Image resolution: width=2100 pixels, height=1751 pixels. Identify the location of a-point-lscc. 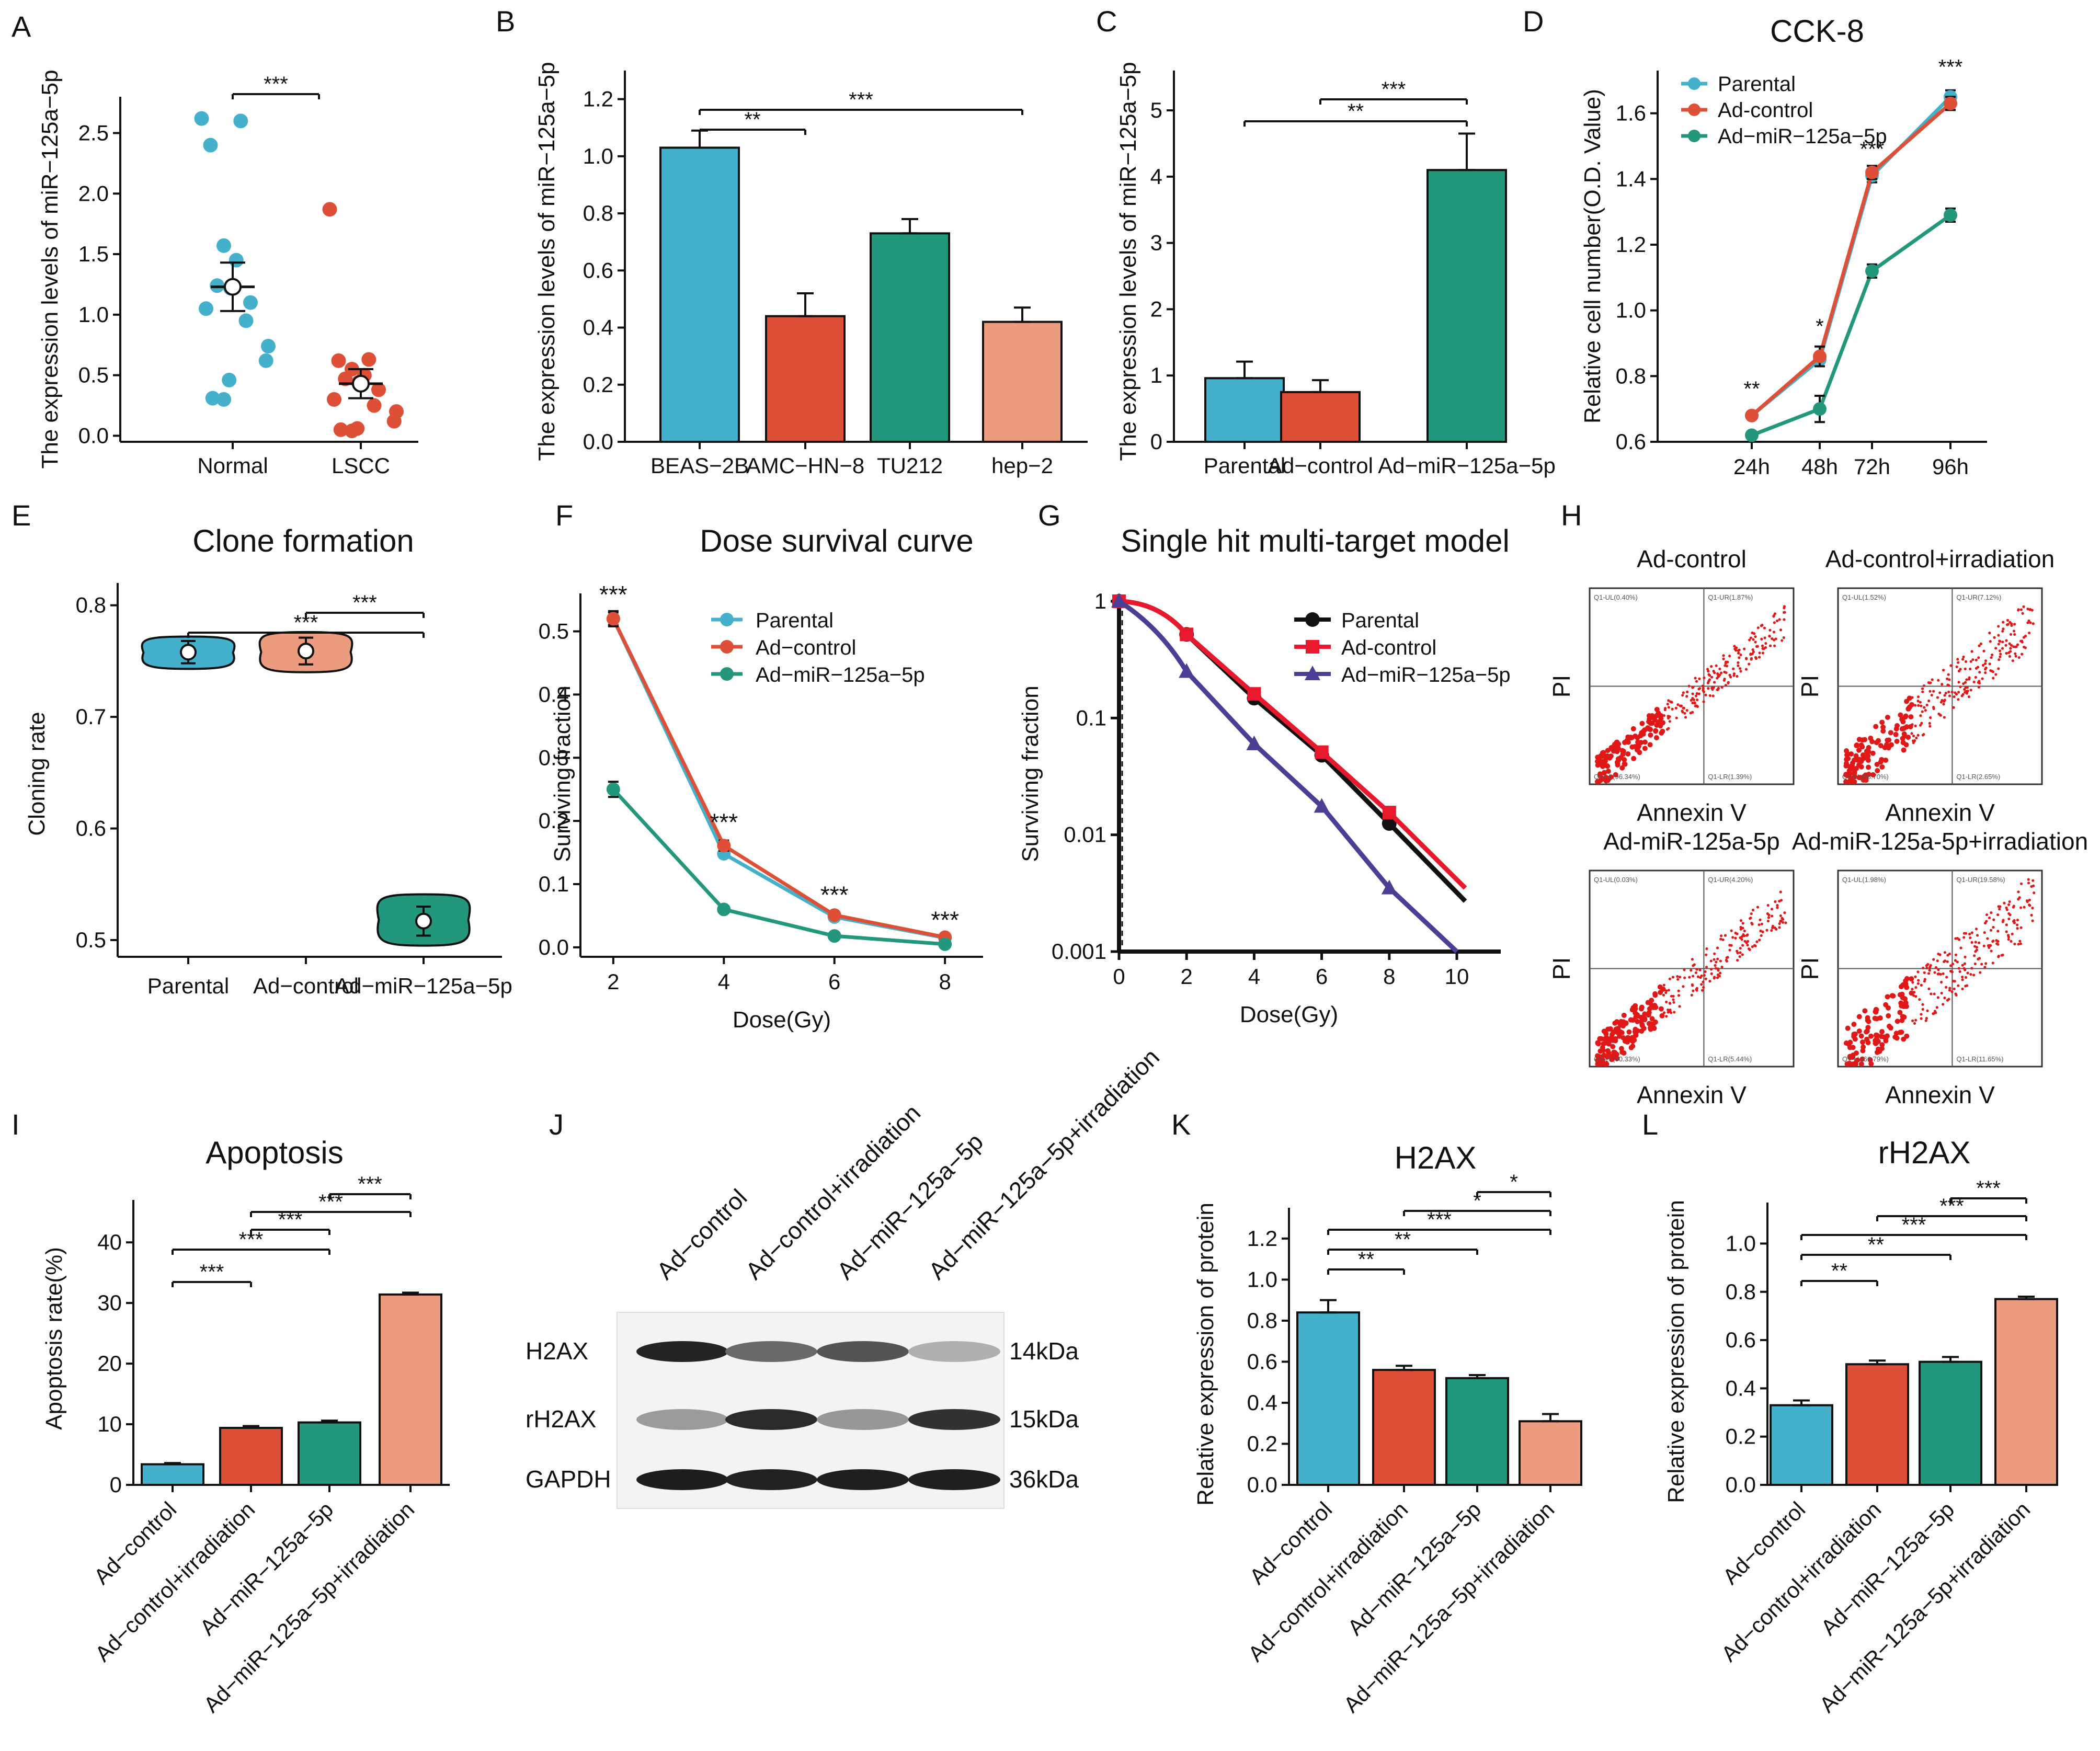
(378, 389).